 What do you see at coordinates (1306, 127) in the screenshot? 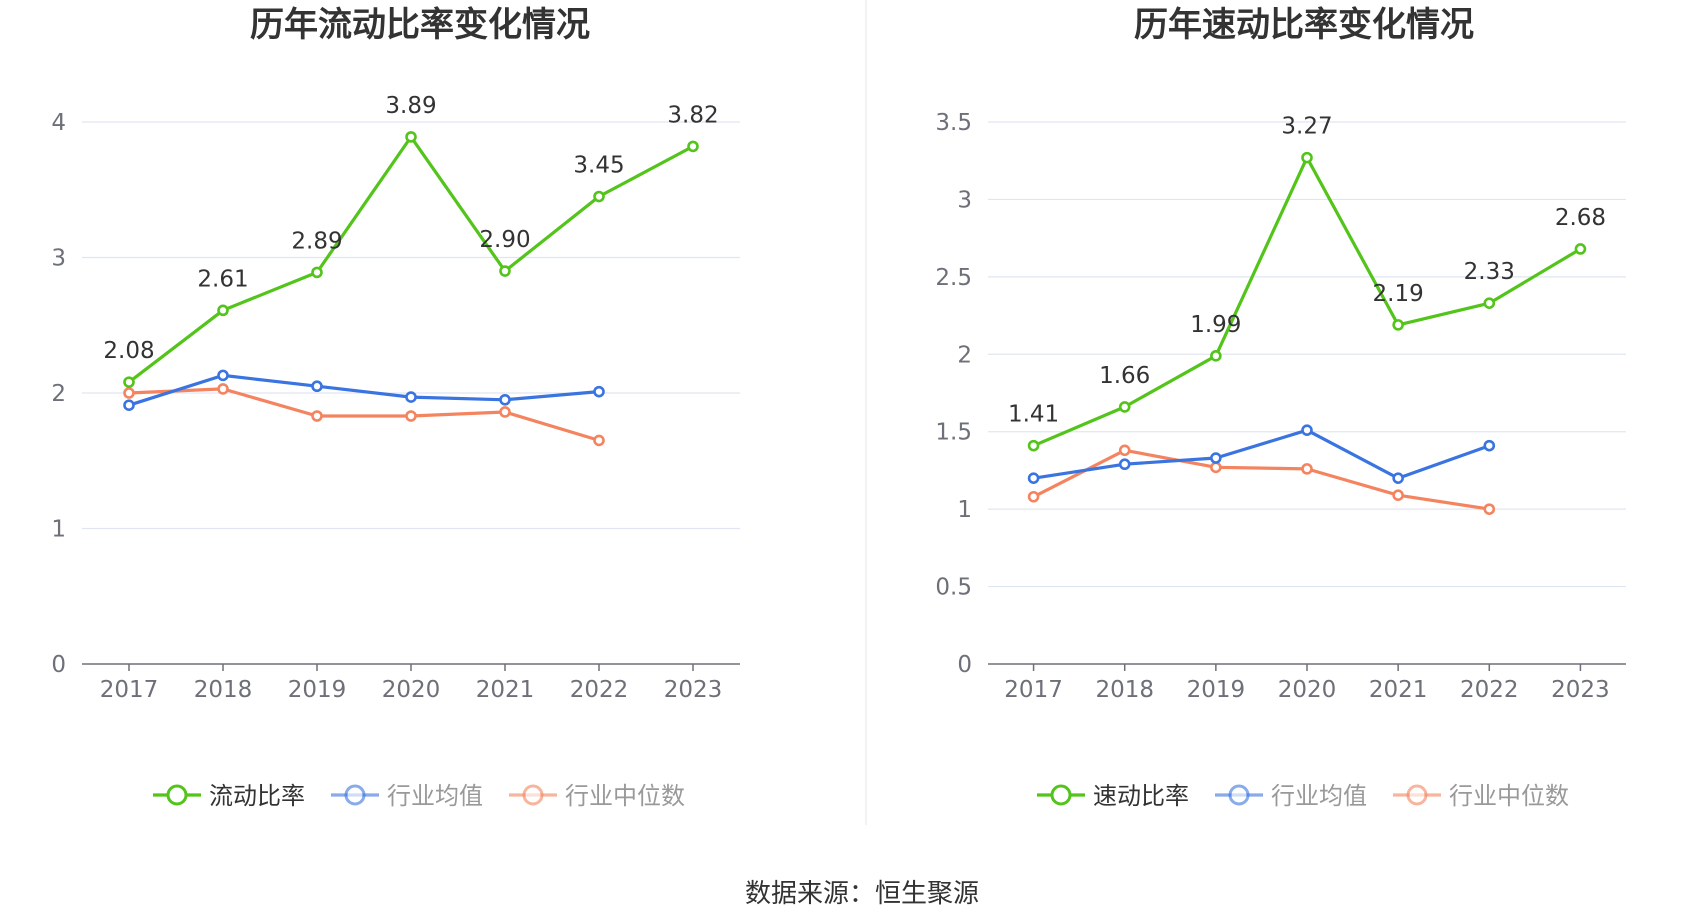
I see `data-label: 3.27` at bounding box center [1306, 127].